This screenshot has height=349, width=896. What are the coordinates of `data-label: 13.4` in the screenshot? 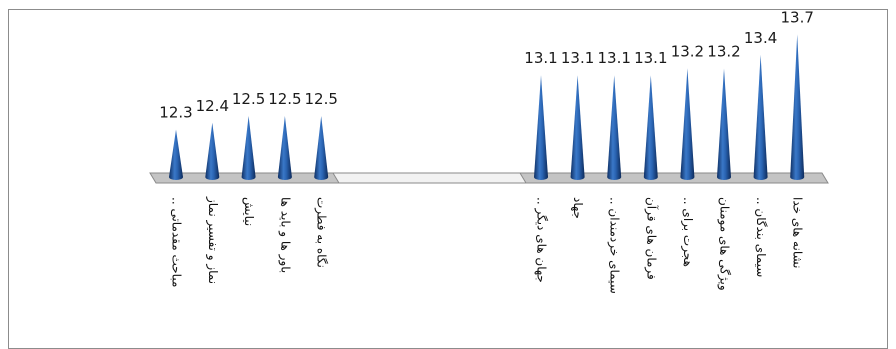 It's located at (760, 38).